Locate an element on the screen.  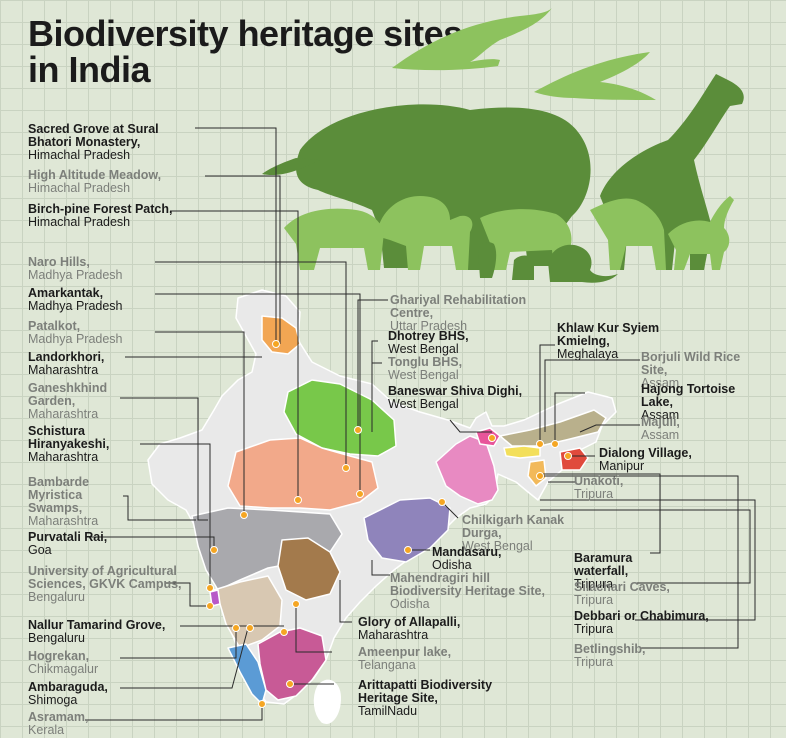
site-label-nallur: Nallur Tamarind Grove, Bengaluru is located at coordinates (108, 632).